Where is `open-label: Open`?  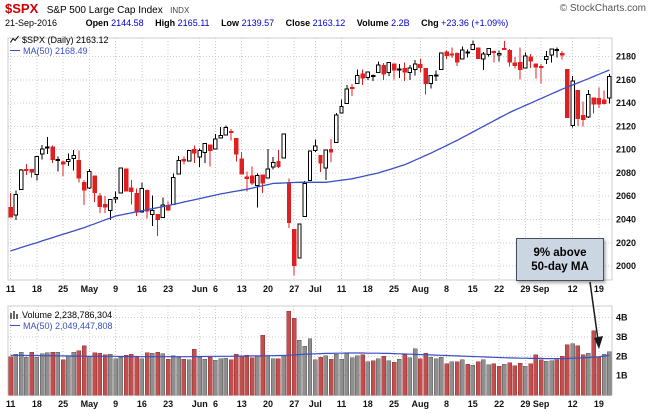
open-label: Open is located at coordinates (97, 23).